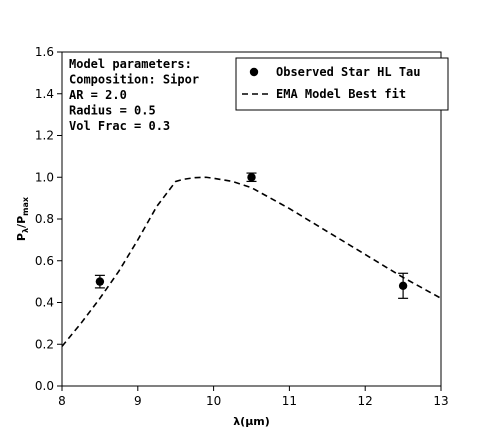  Describe the element at coordinates (341, 94) in the screenshot. I see `legend-label: EMA Model Best fit` at that location.